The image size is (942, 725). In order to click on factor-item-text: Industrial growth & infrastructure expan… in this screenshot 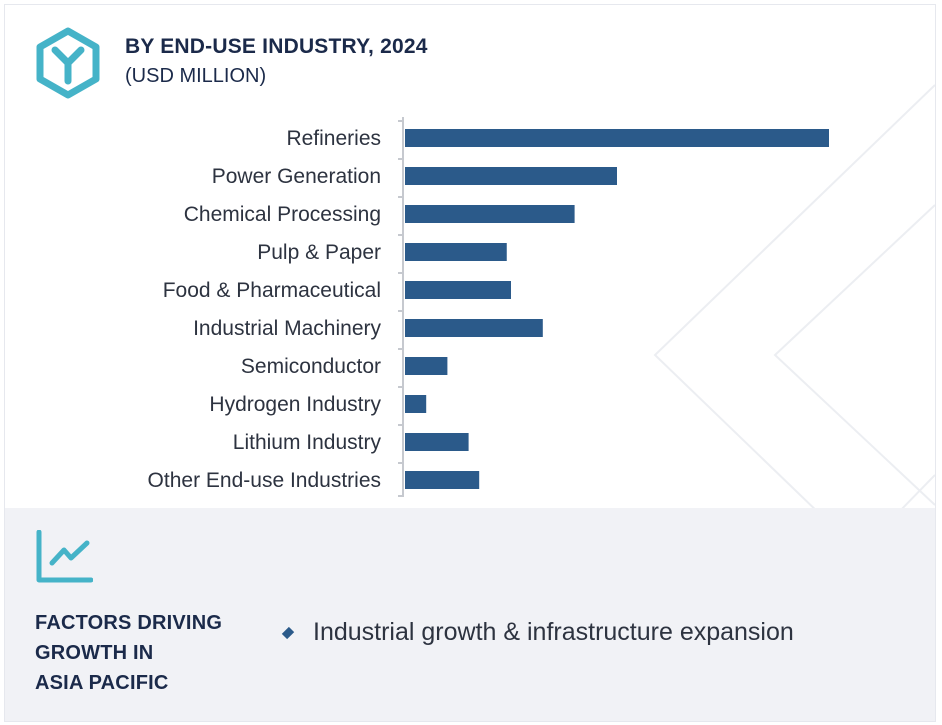, I will do `click(553, 632)`.